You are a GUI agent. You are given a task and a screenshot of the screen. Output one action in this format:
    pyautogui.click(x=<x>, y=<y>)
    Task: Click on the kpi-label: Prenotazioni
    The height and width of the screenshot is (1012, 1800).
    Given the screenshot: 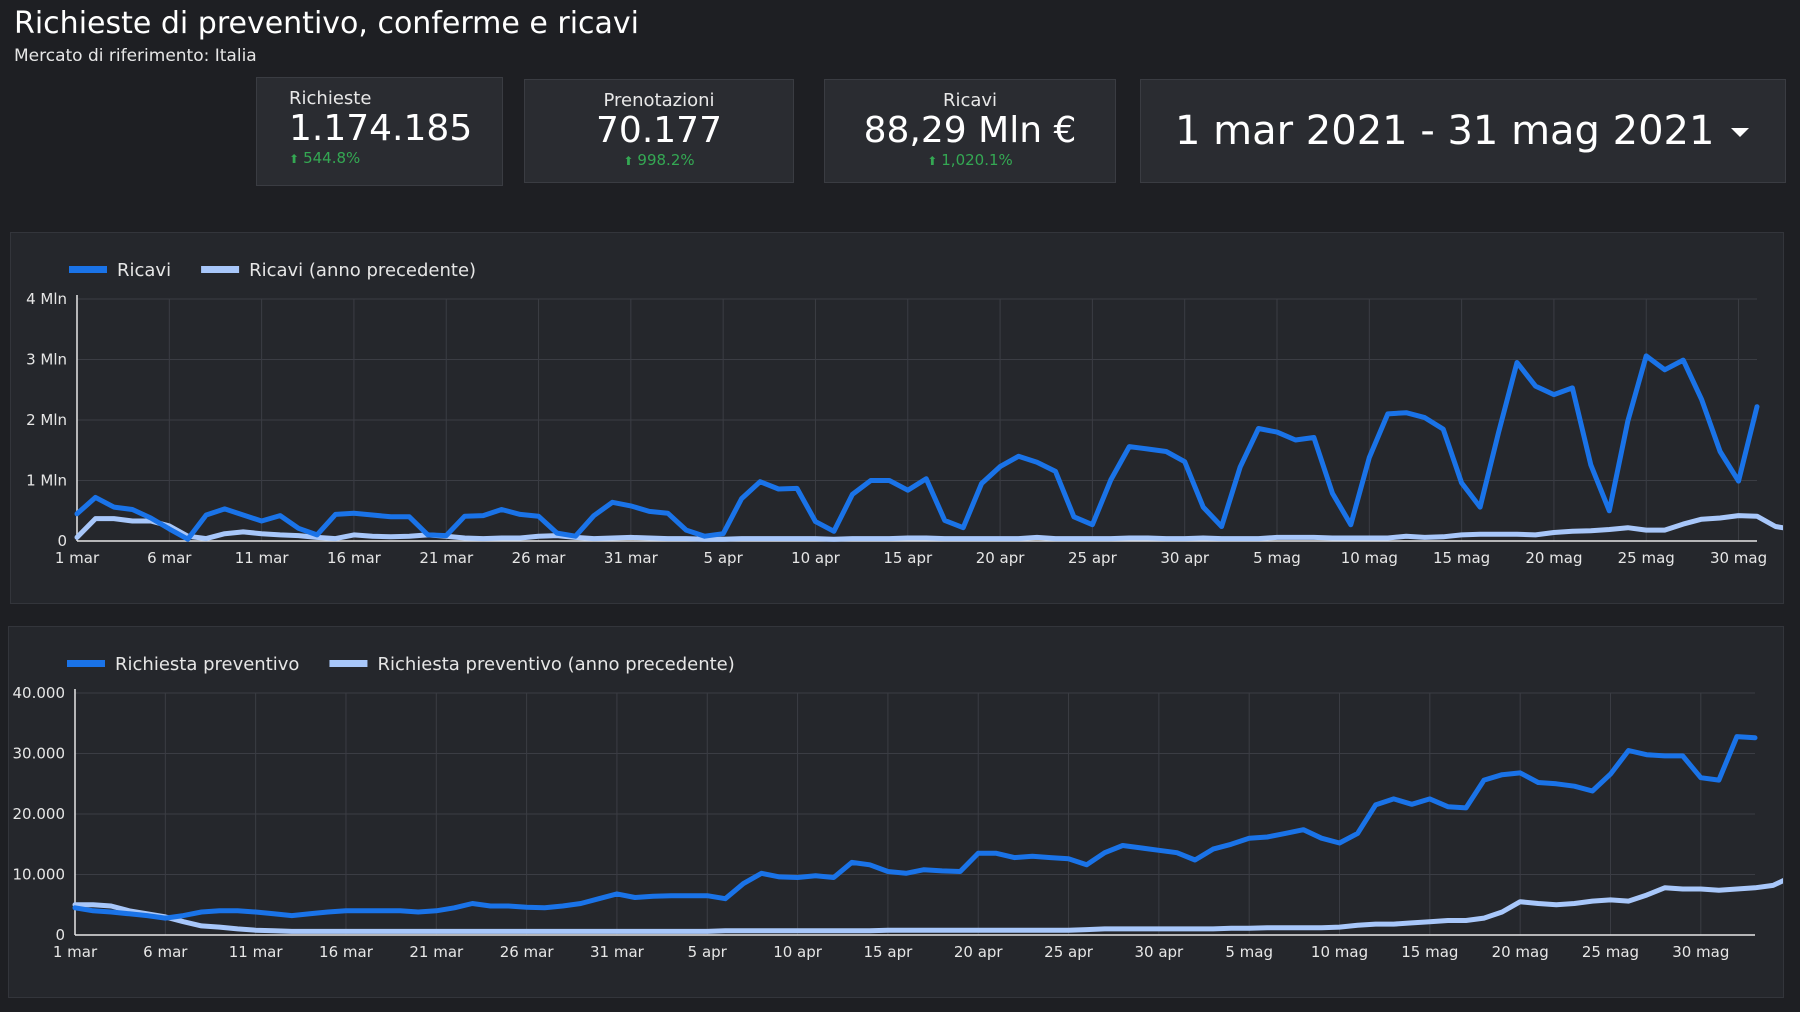 What is the action you would take?
    pyautogui.click(x=659, y=100)
    